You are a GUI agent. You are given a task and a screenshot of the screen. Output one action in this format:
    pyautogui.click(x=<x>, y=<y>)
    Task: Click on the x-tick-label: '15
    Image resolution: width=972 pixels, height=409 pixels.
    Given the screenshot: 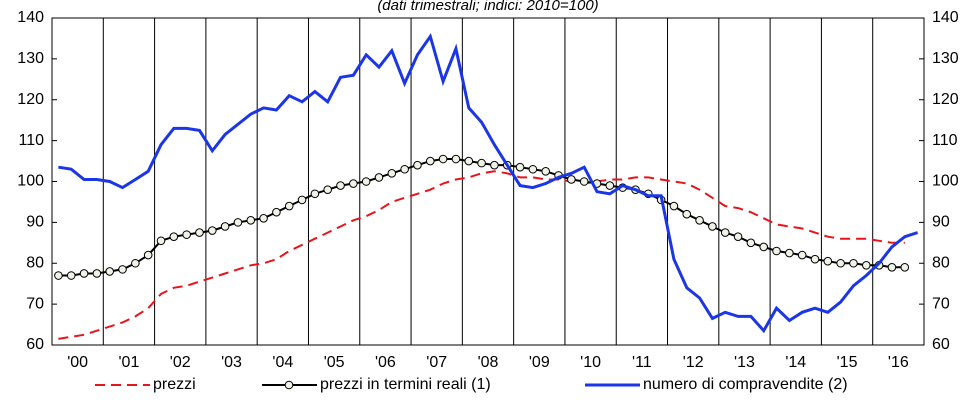 What is the action you would take?
    pyautogui.click(x=847, y=362)
    